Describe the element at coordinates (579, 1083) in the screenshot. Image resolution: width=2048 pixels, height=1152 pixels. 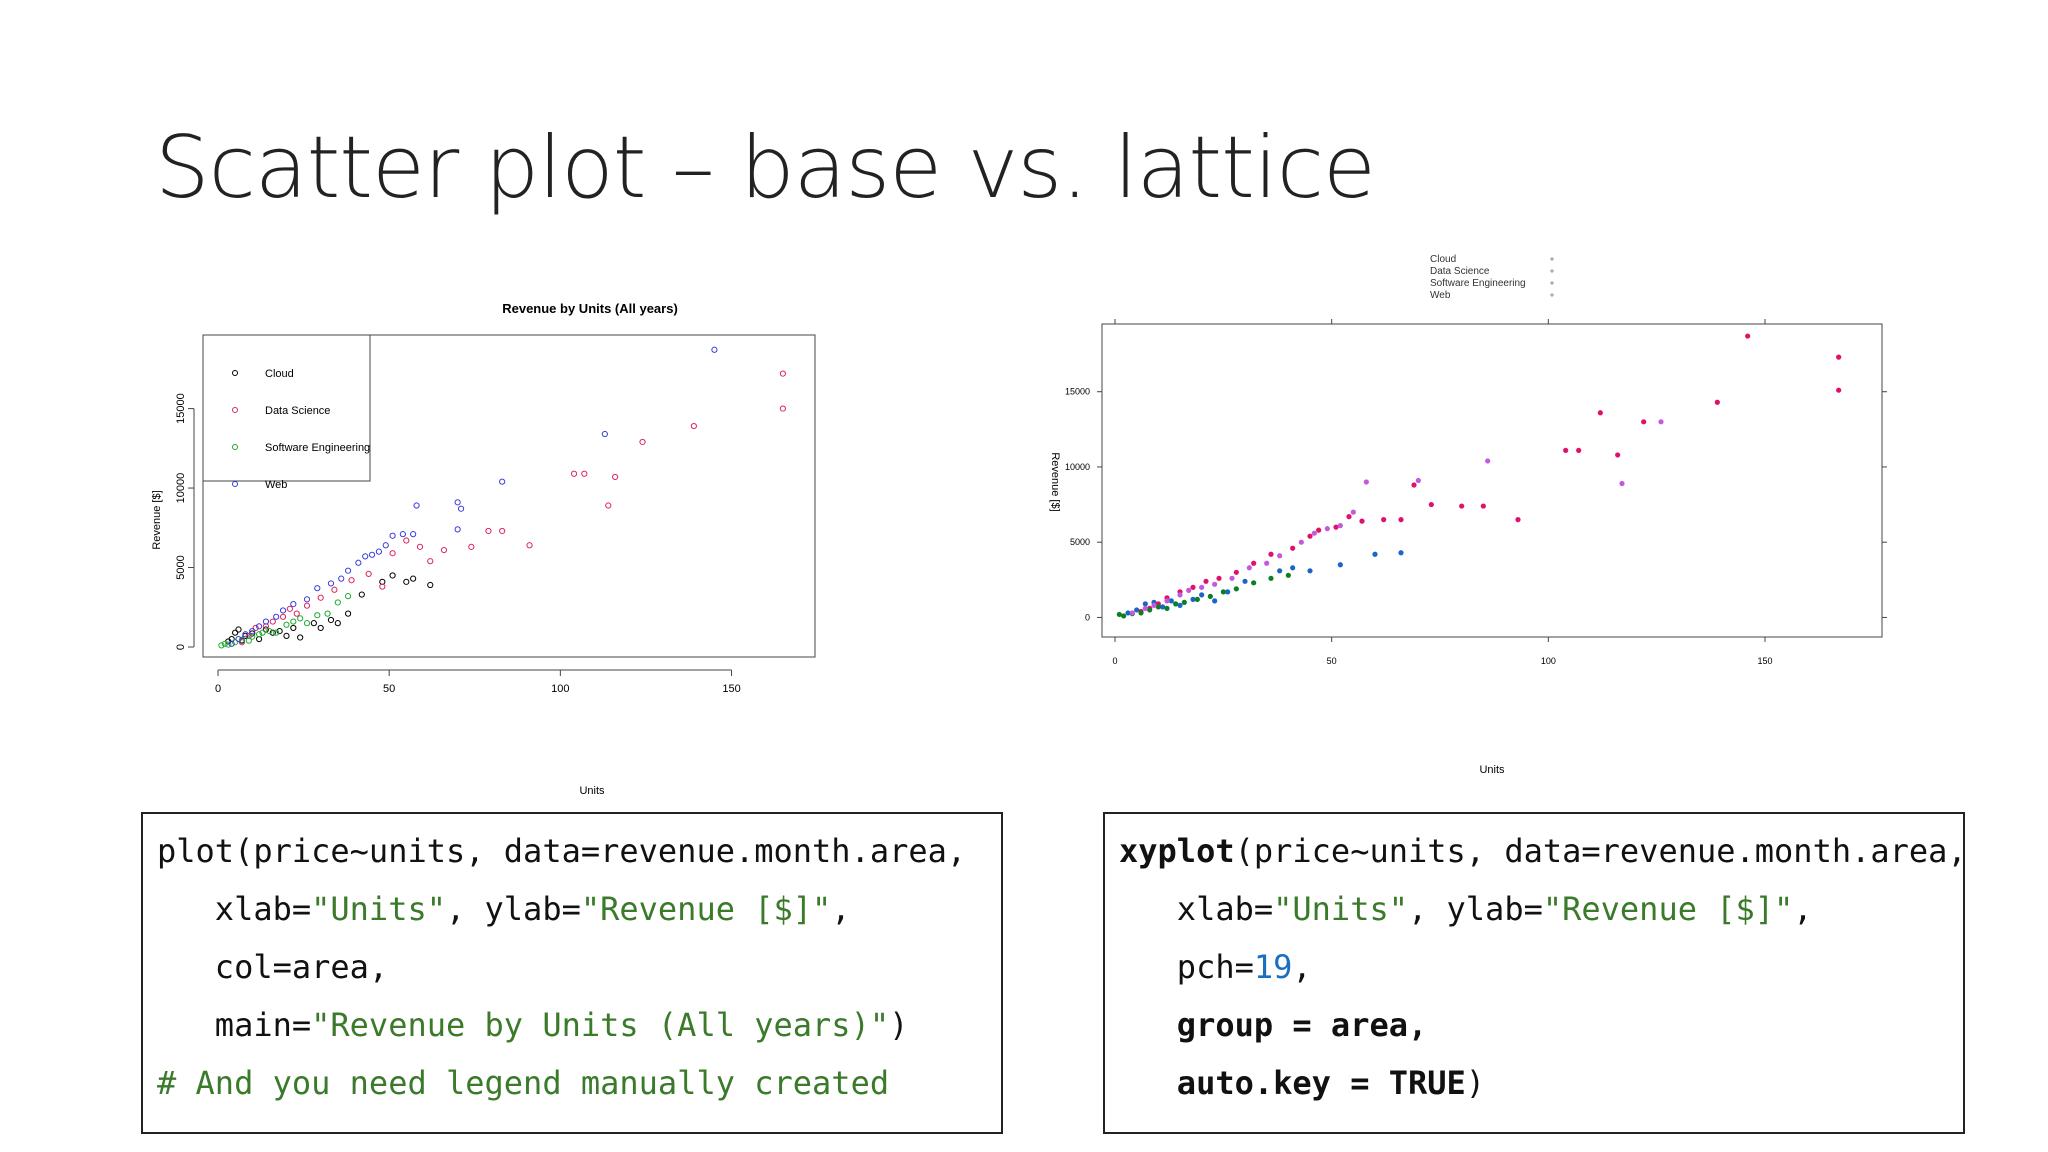
I see `code-comment: # And you need legend manually created` at that location.